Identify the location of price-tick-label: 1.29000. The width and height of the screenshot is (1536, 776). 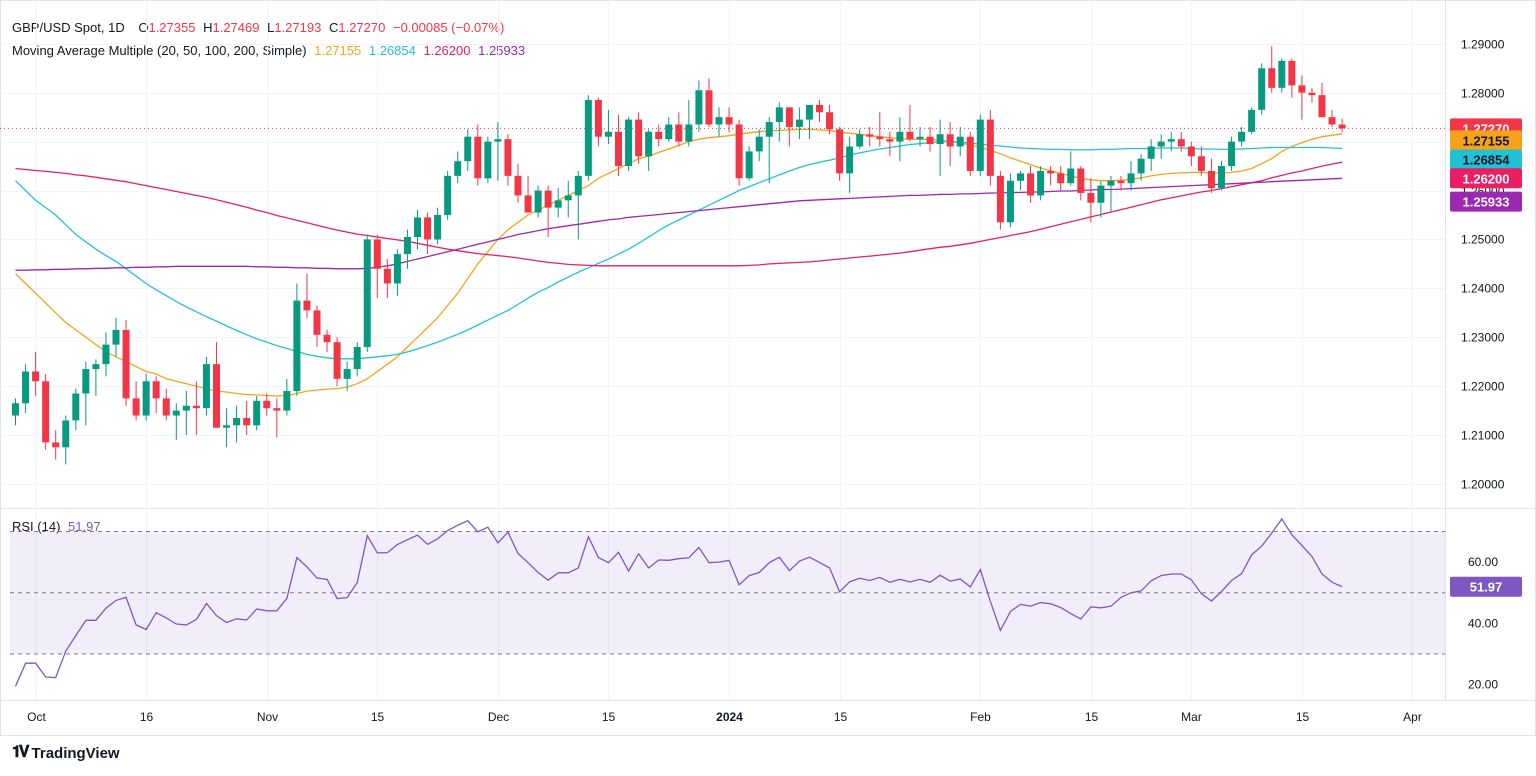
(1483, 45).